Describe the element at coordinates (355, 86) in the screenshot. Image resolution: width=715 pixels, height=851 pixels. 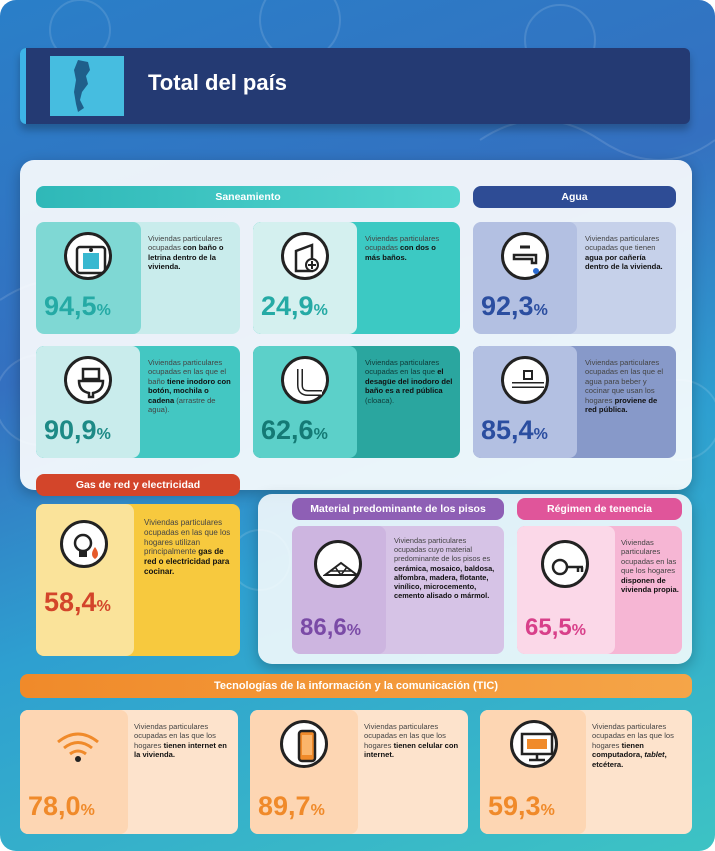
I see `header: Total del país` at that location.